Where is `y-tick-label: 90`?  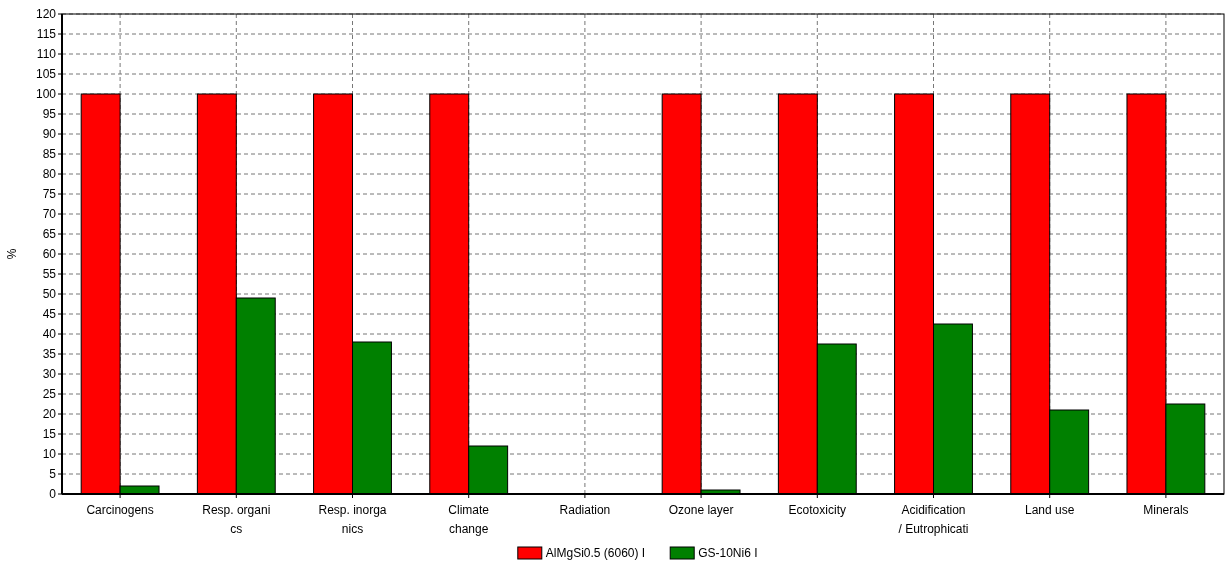 y-tick-label: 90 is located at coordinates (49, 134).